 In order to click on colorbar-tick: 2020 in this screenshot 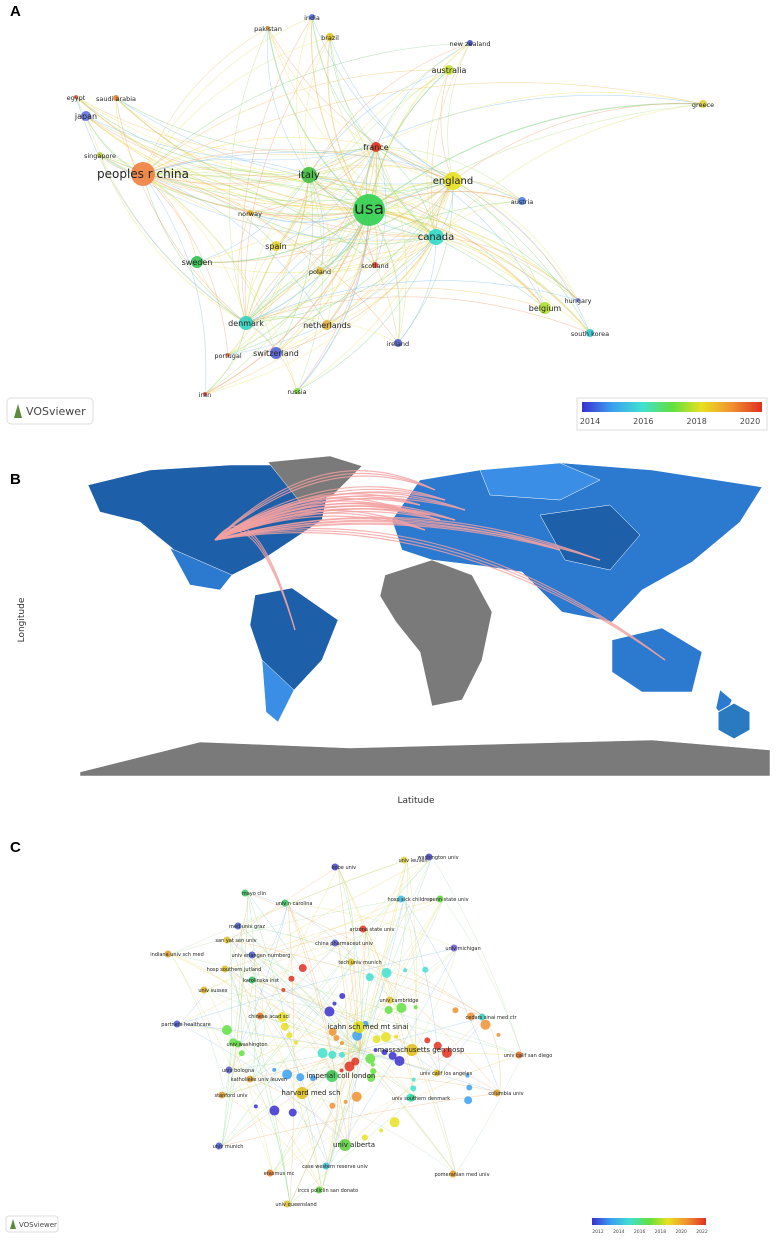, I will do `click(750, 421)`.